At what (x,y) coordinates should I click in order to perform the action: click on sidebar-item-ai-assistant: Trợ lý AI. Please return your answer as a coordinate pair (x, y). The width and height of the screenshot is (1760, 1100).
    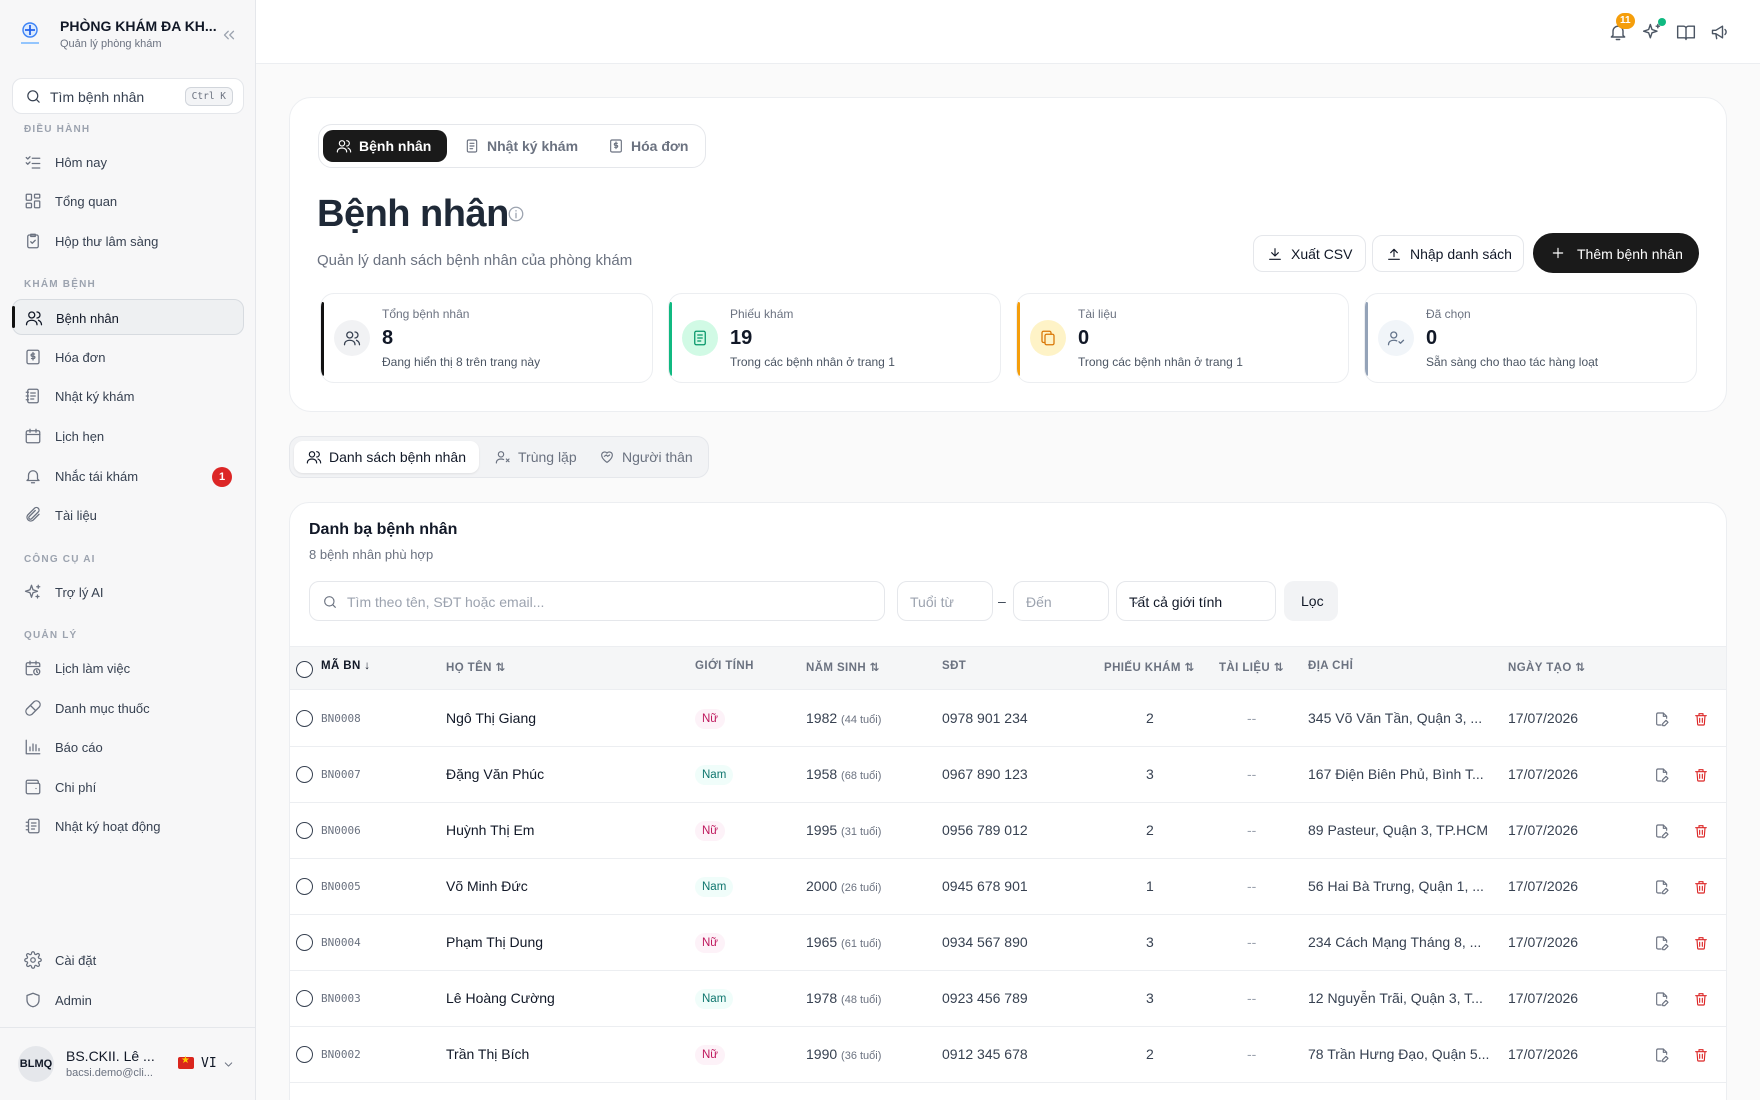
    Looking at the image, I should click on (128, 592).